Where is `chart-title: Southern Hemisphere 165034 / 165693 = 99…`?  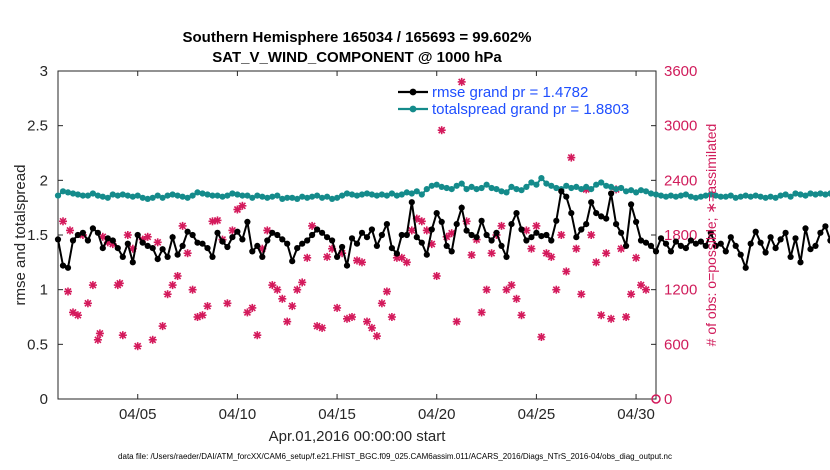
chart-title: Southern Hemisphere 165034 / 165693 = 99… is located at coordinates (357, 37).